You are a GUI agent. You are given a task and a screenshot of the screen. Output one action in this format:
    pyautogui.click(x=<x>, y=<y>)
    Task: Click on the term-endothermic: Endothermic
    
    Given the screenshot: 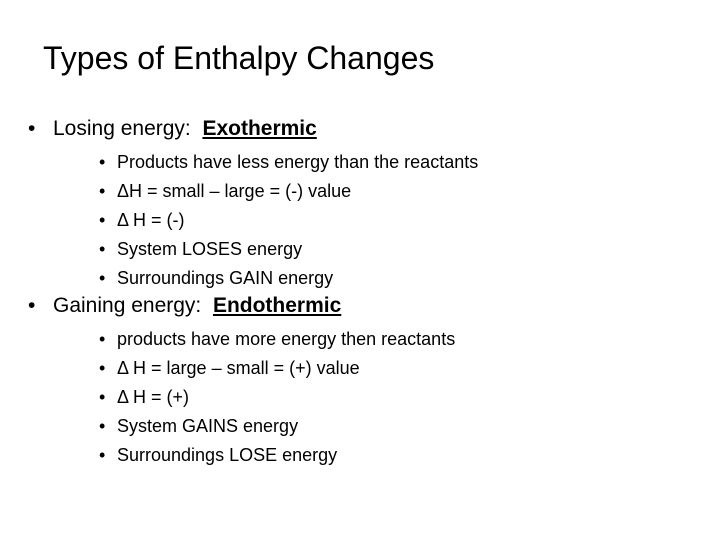 What is the action you would take?
    pyautogui.click(x=277, y=305)
    